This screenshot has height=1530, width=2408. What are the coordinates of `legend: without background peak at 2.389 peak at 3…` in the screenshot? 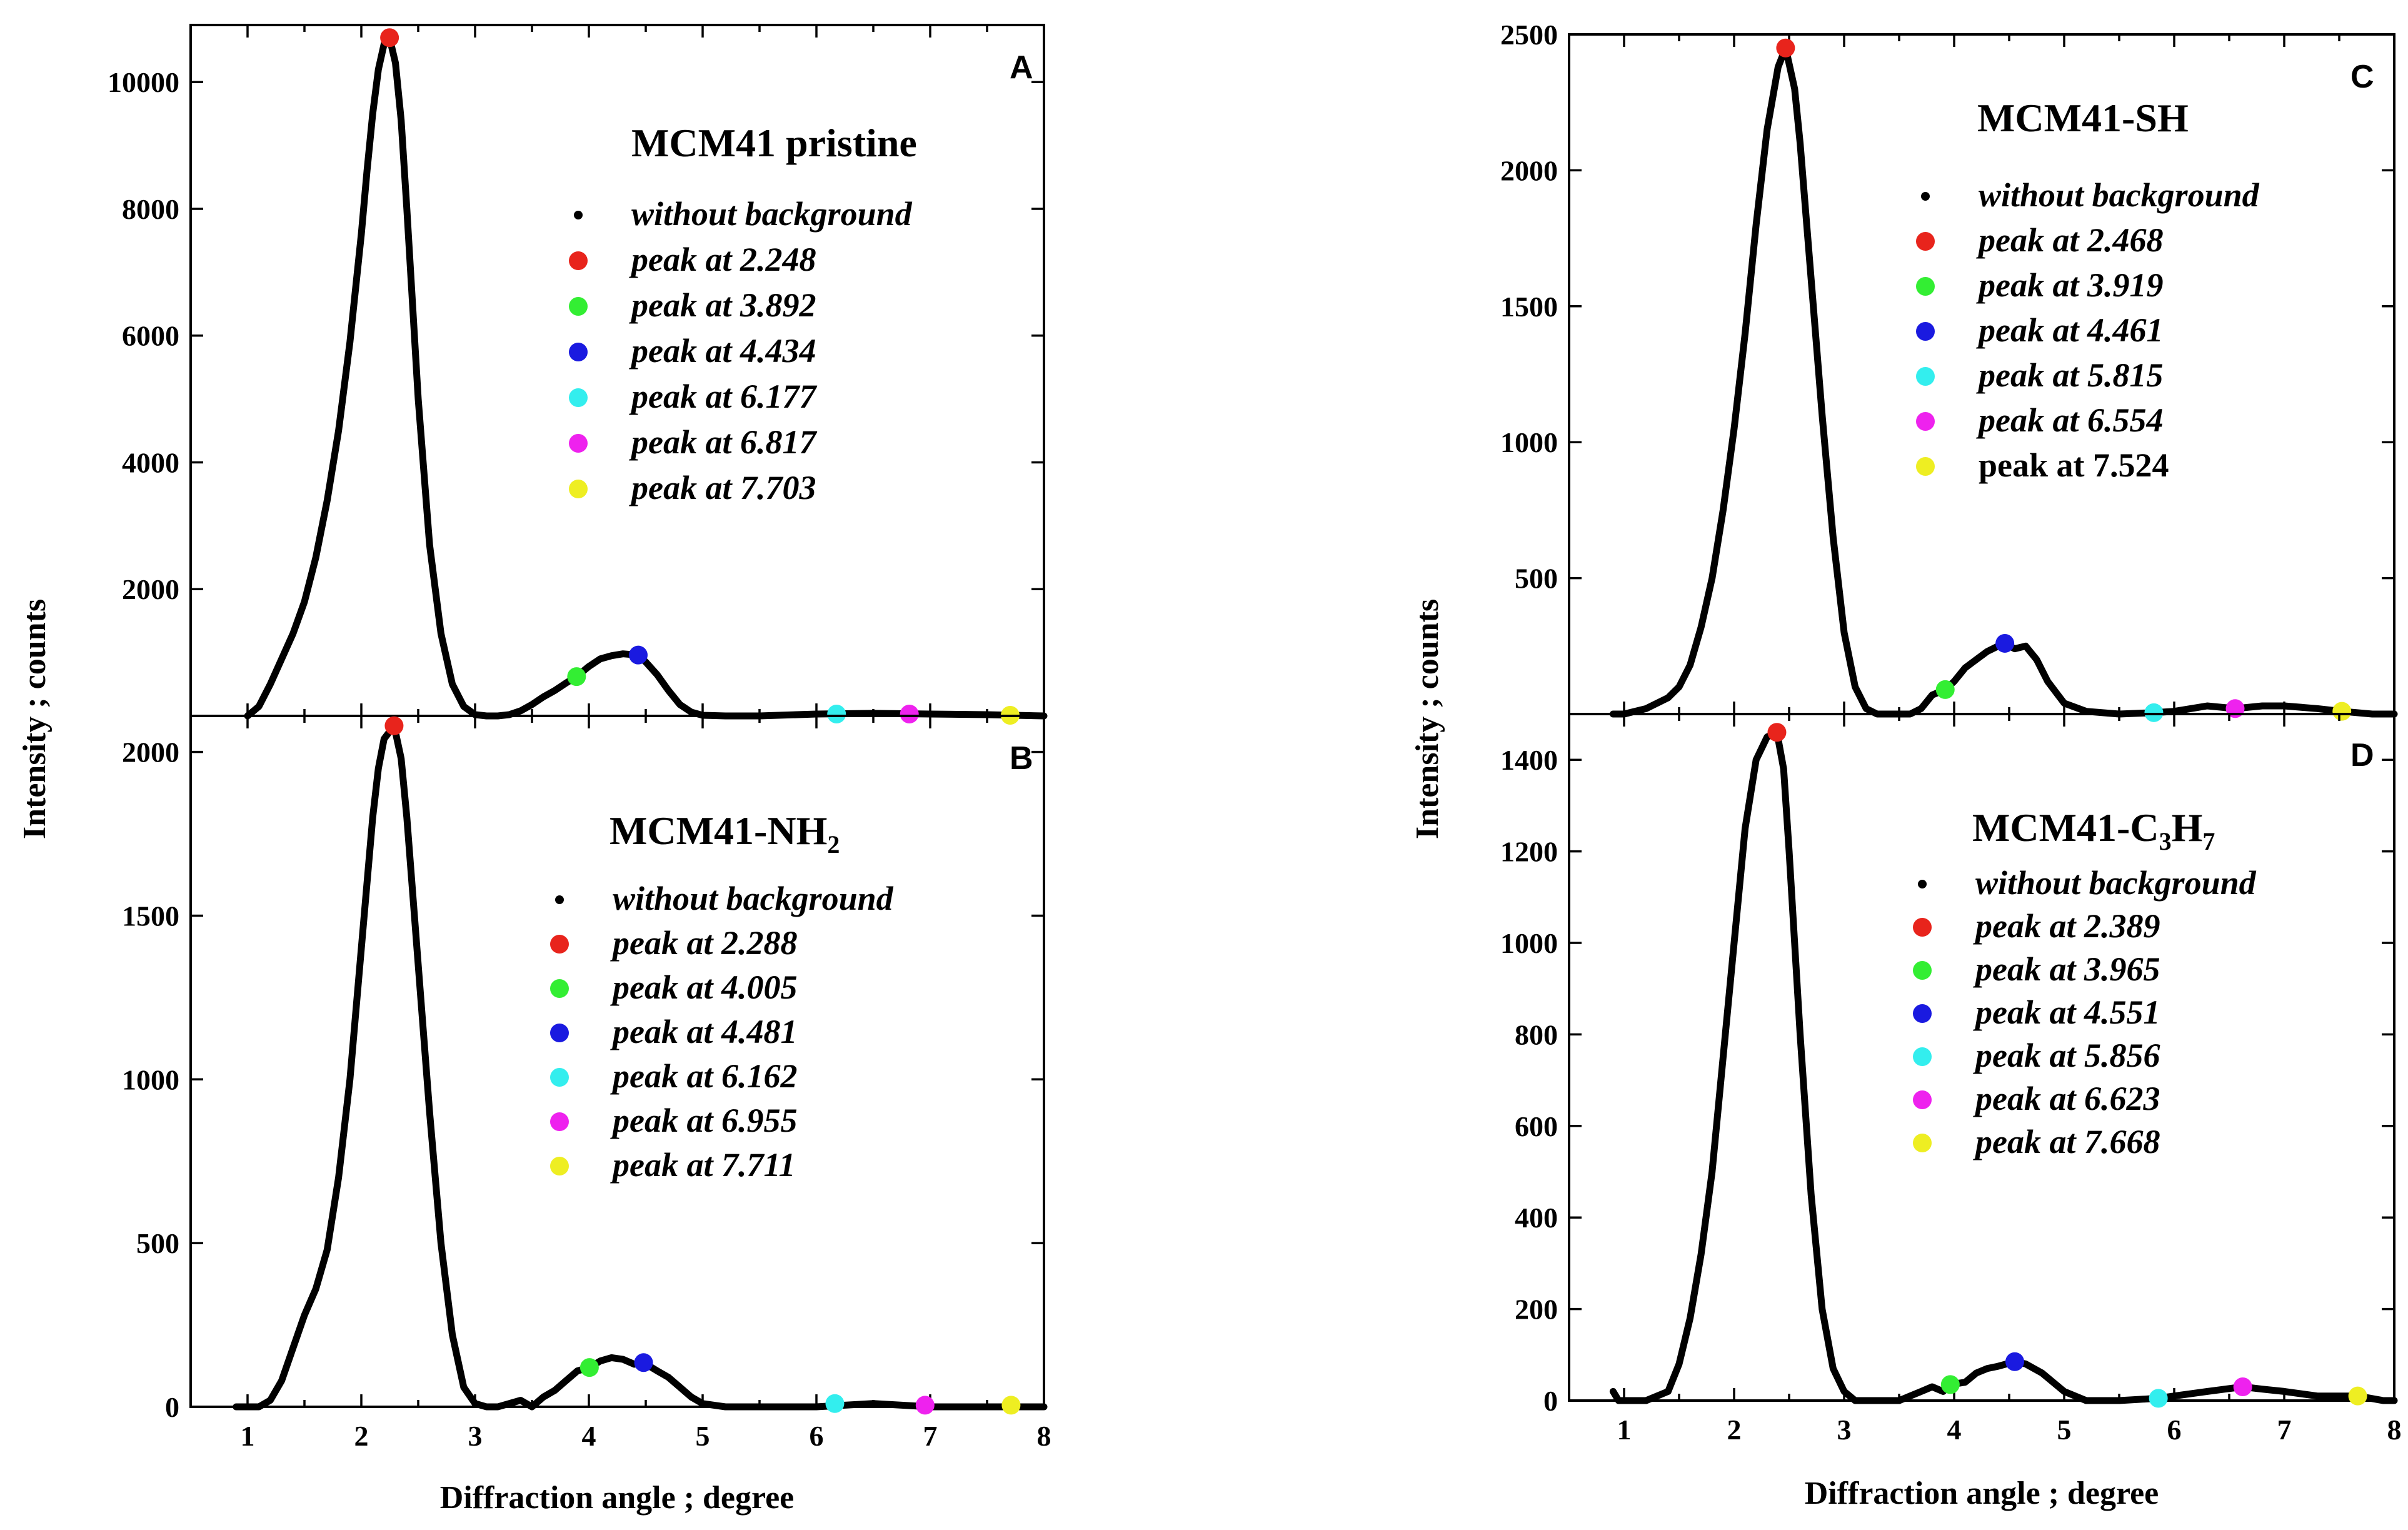 It's located at (2085, 1012).